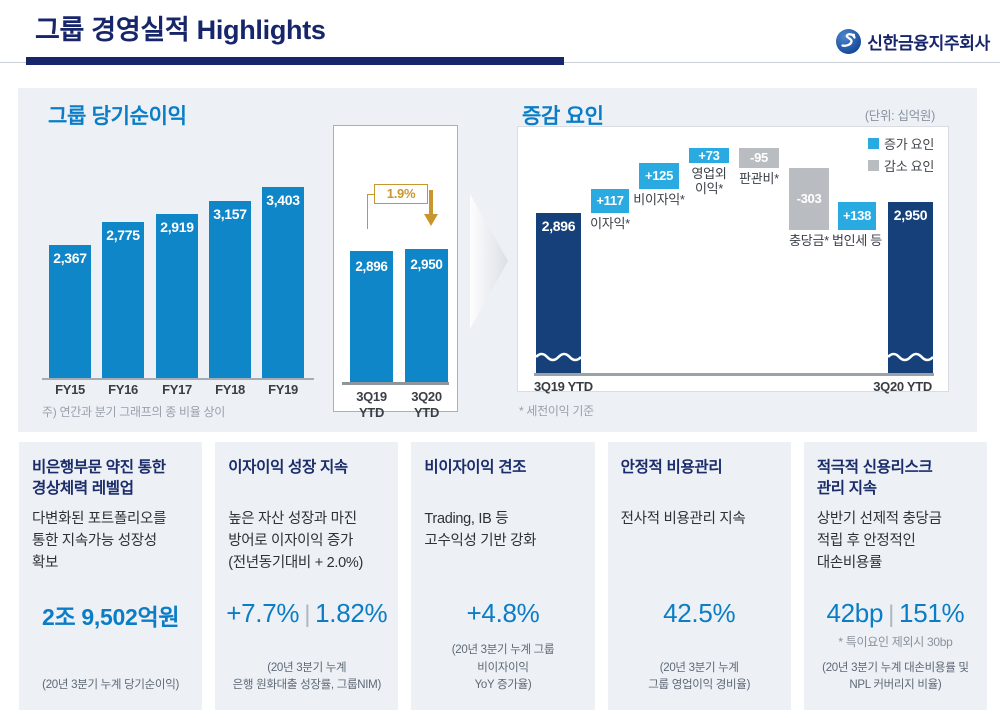  I want to click on annual-bar-value: 2,775, so click(123, 235).